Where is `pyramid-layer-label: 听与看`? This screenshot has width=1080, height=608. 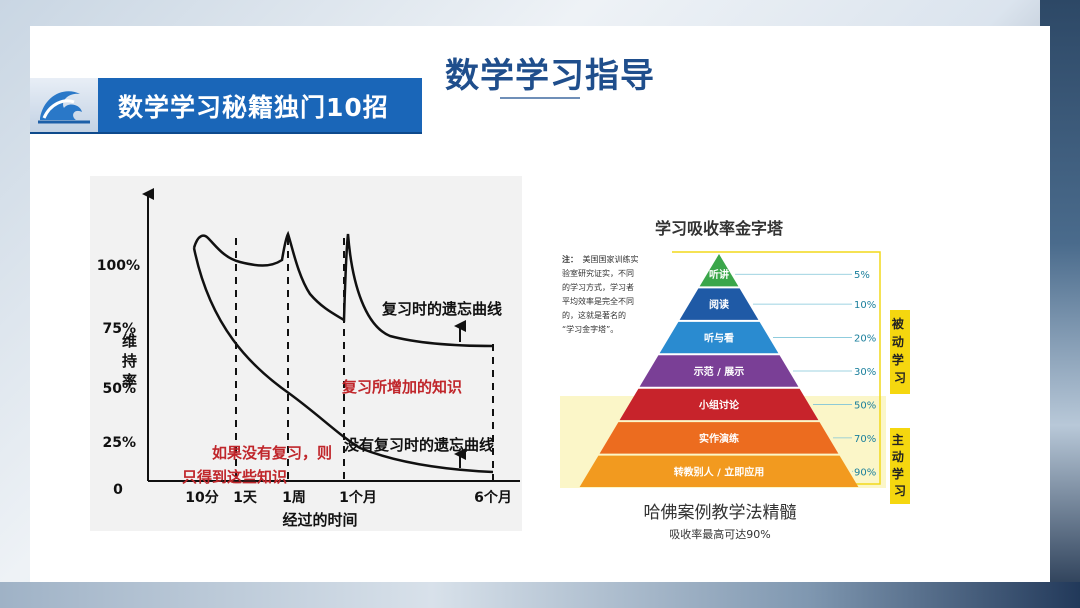
pyramid-layer-label: 听与看 is located at coordinates (719, 338).